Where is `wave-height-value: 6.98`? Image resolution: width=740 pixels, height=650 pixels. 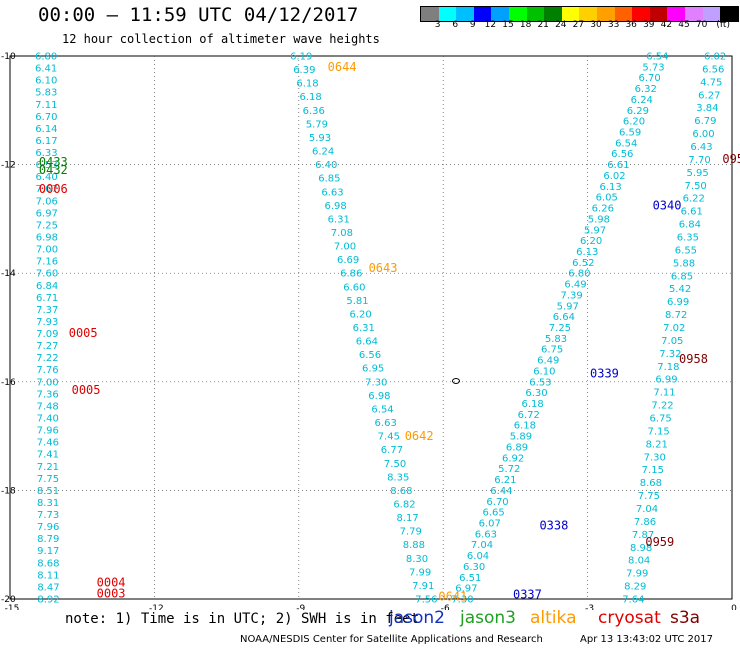 wave-height-value: 6.98 is located at coordinates (47, 238).